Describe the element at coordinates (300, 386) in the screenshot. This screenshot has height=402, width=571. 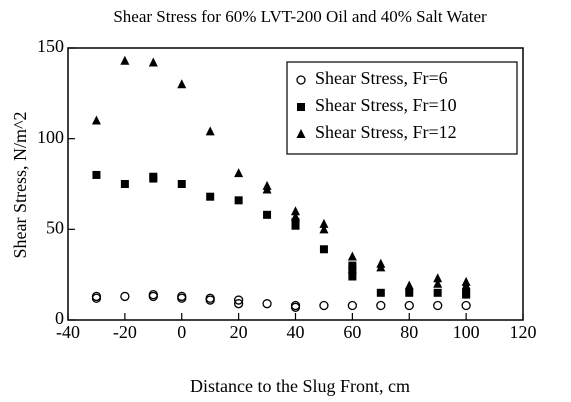
I see `x-axis-label: Distance to the Slug Front, cm` at that location.